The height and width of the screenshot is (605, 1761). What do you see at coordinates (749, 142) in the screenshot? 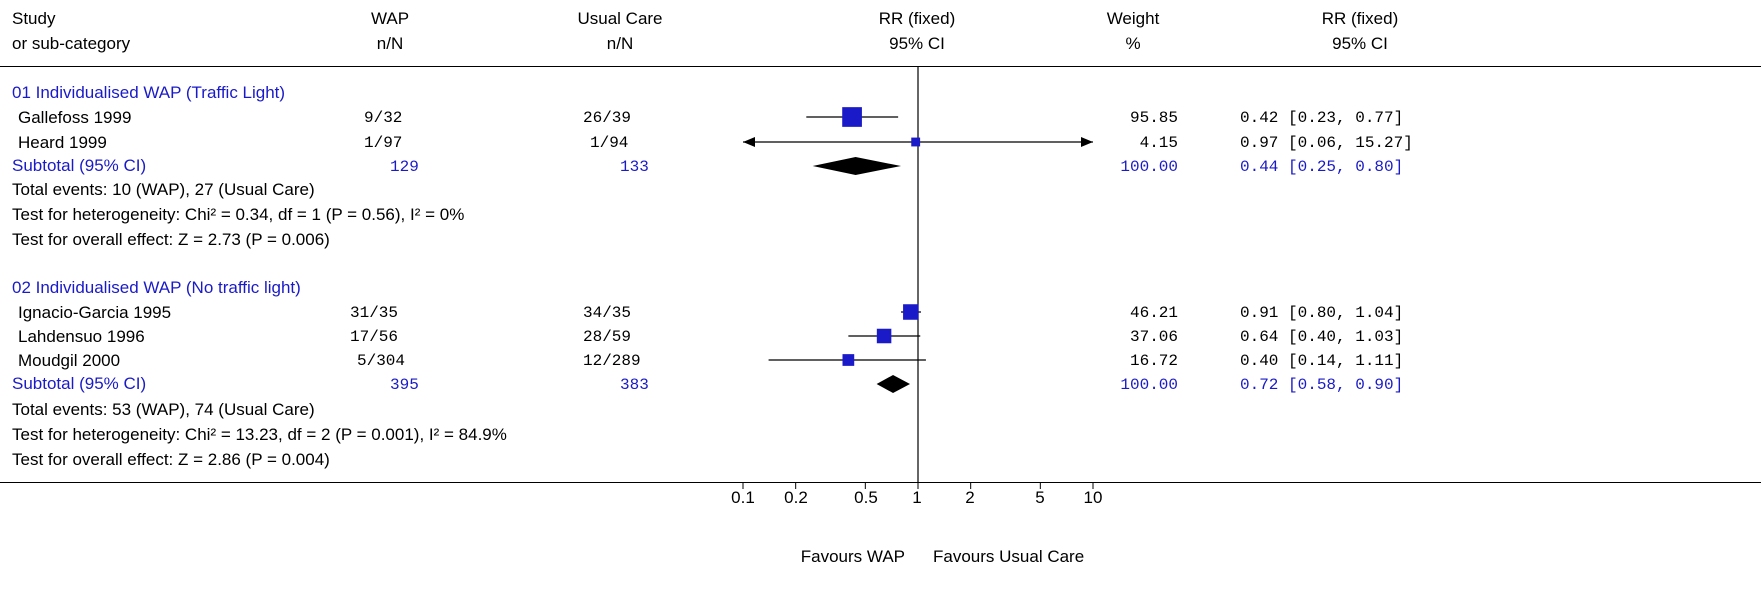
I see `ci-arrow-left` at bounding box center [749, 142].